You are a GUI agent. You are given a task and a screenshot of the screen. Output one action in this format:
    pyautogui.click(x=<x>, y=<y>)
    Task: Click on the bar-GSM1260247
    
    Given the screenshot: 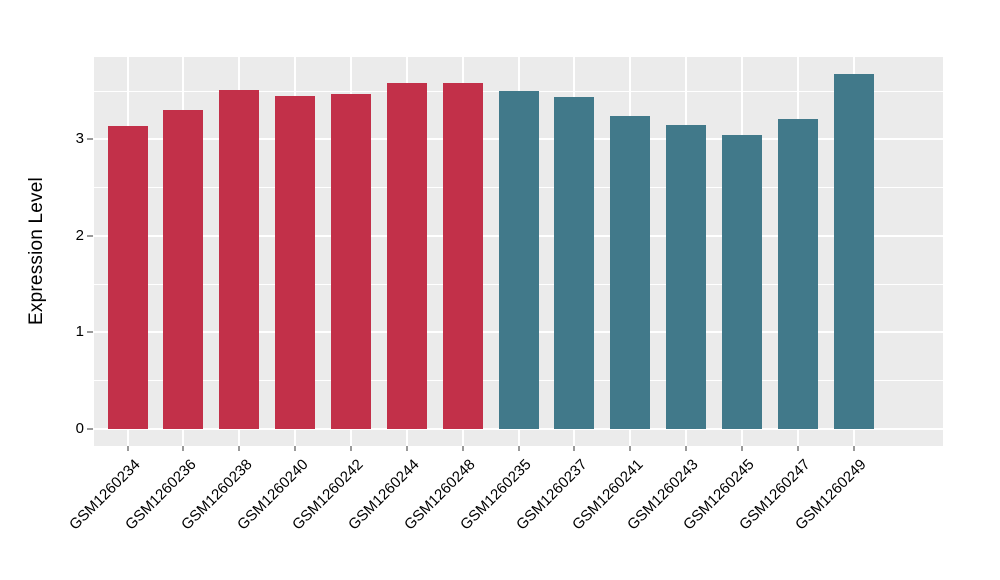 What is the action you would take?
    pyautogui.click(x=797, y=273)
    